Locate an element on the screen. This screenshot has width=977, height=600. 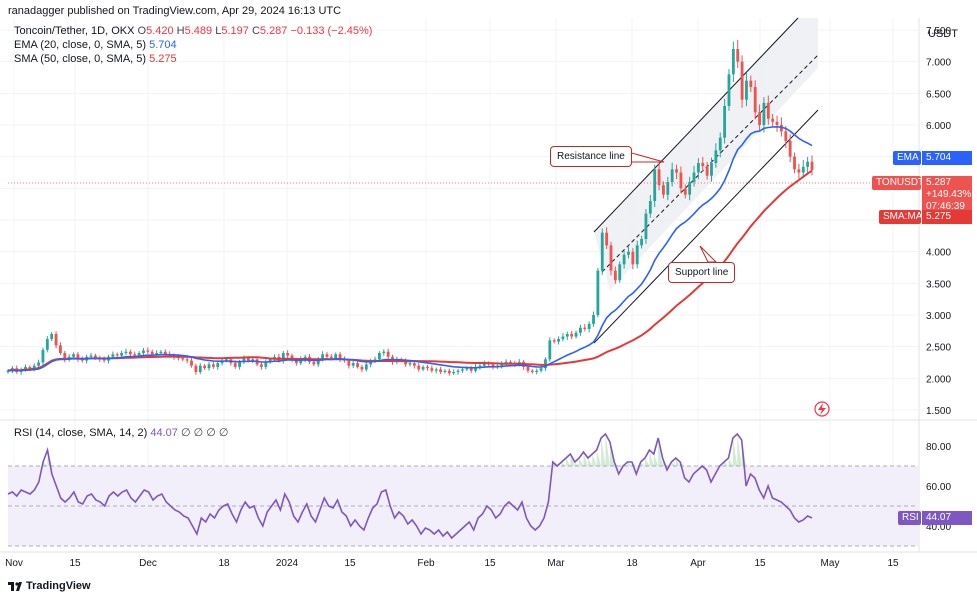
sma-legend: SMA (50, close, 0, SMA, 5) 5.275 is located at coordinates (95, 59).